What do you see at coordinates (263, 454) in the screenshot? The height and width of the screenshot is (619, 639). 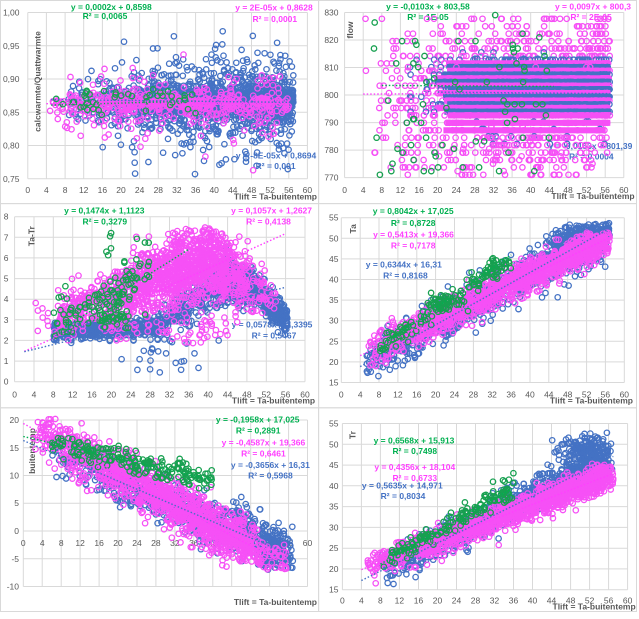 I see `svg-text: R² = 0,6461` at bounding box center [263, 454].